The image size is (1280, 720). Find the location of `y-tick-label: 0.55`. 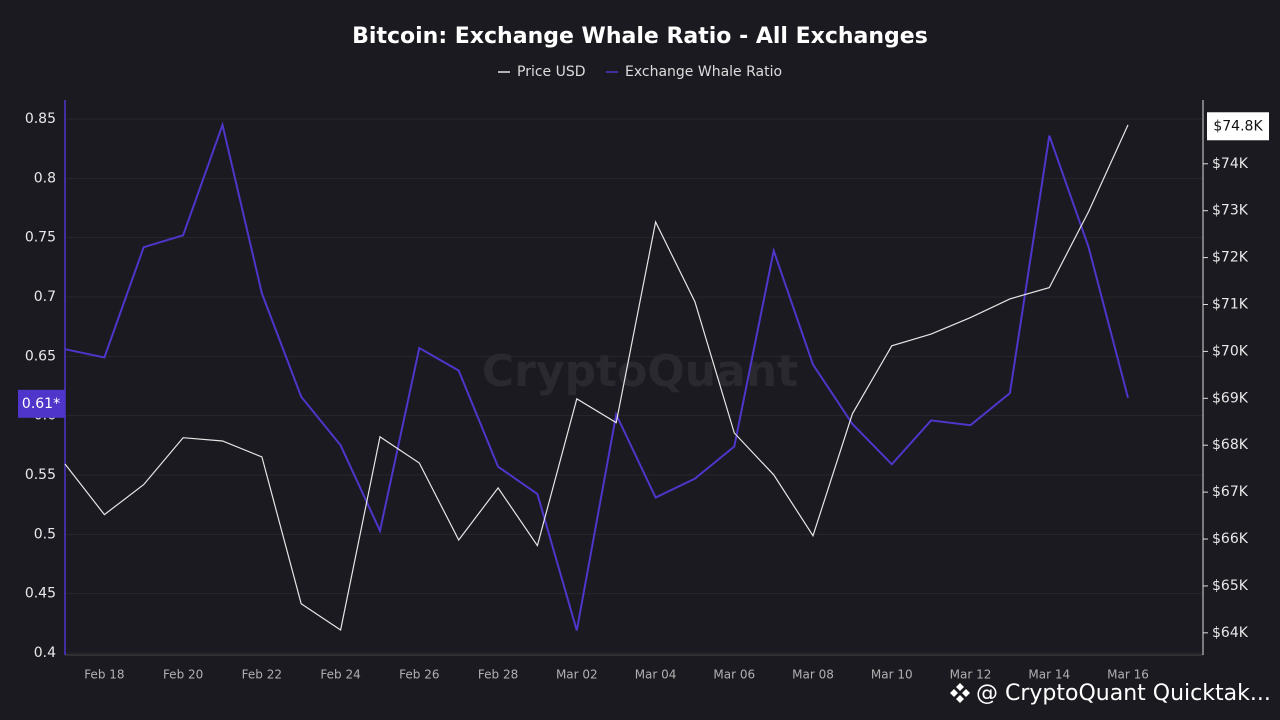

y-tick-label: 0.55 is located at coordinates (40, 475).